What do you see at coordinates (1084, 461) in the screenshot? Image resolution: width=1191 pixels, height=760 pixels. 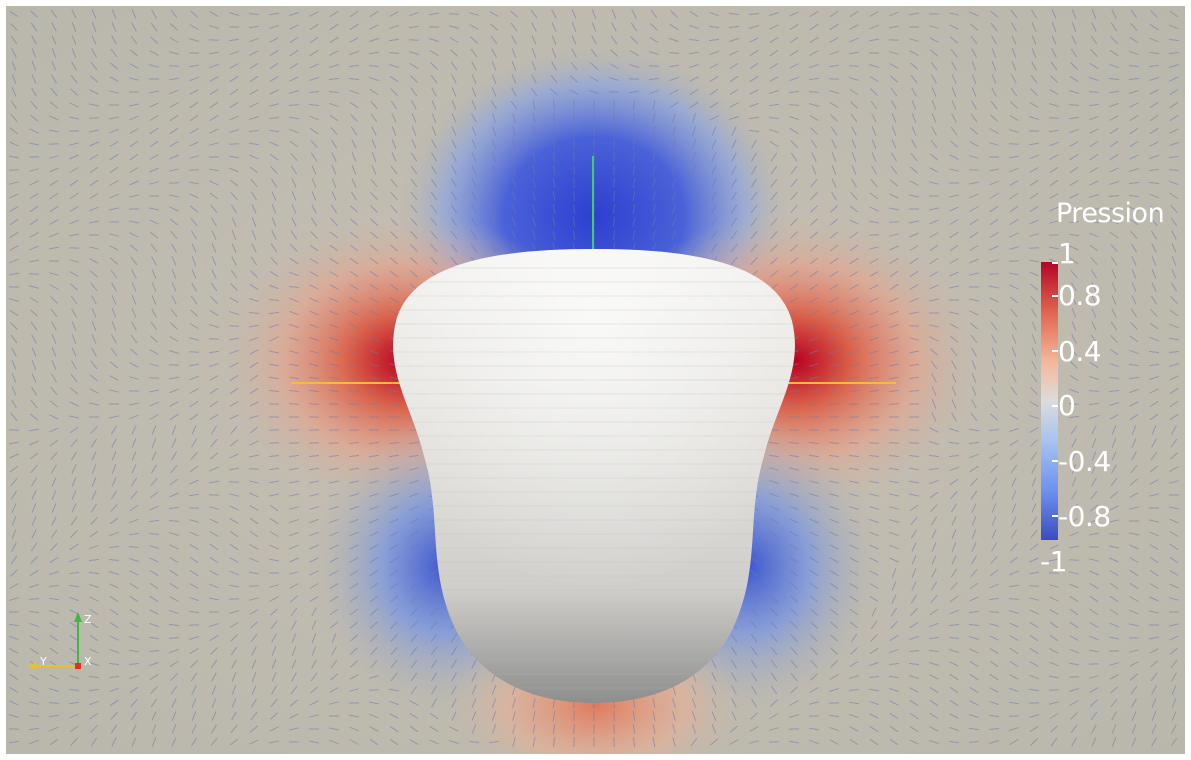 I see `legend-tick-label: -0.4` at bounding box center [1084, 461].